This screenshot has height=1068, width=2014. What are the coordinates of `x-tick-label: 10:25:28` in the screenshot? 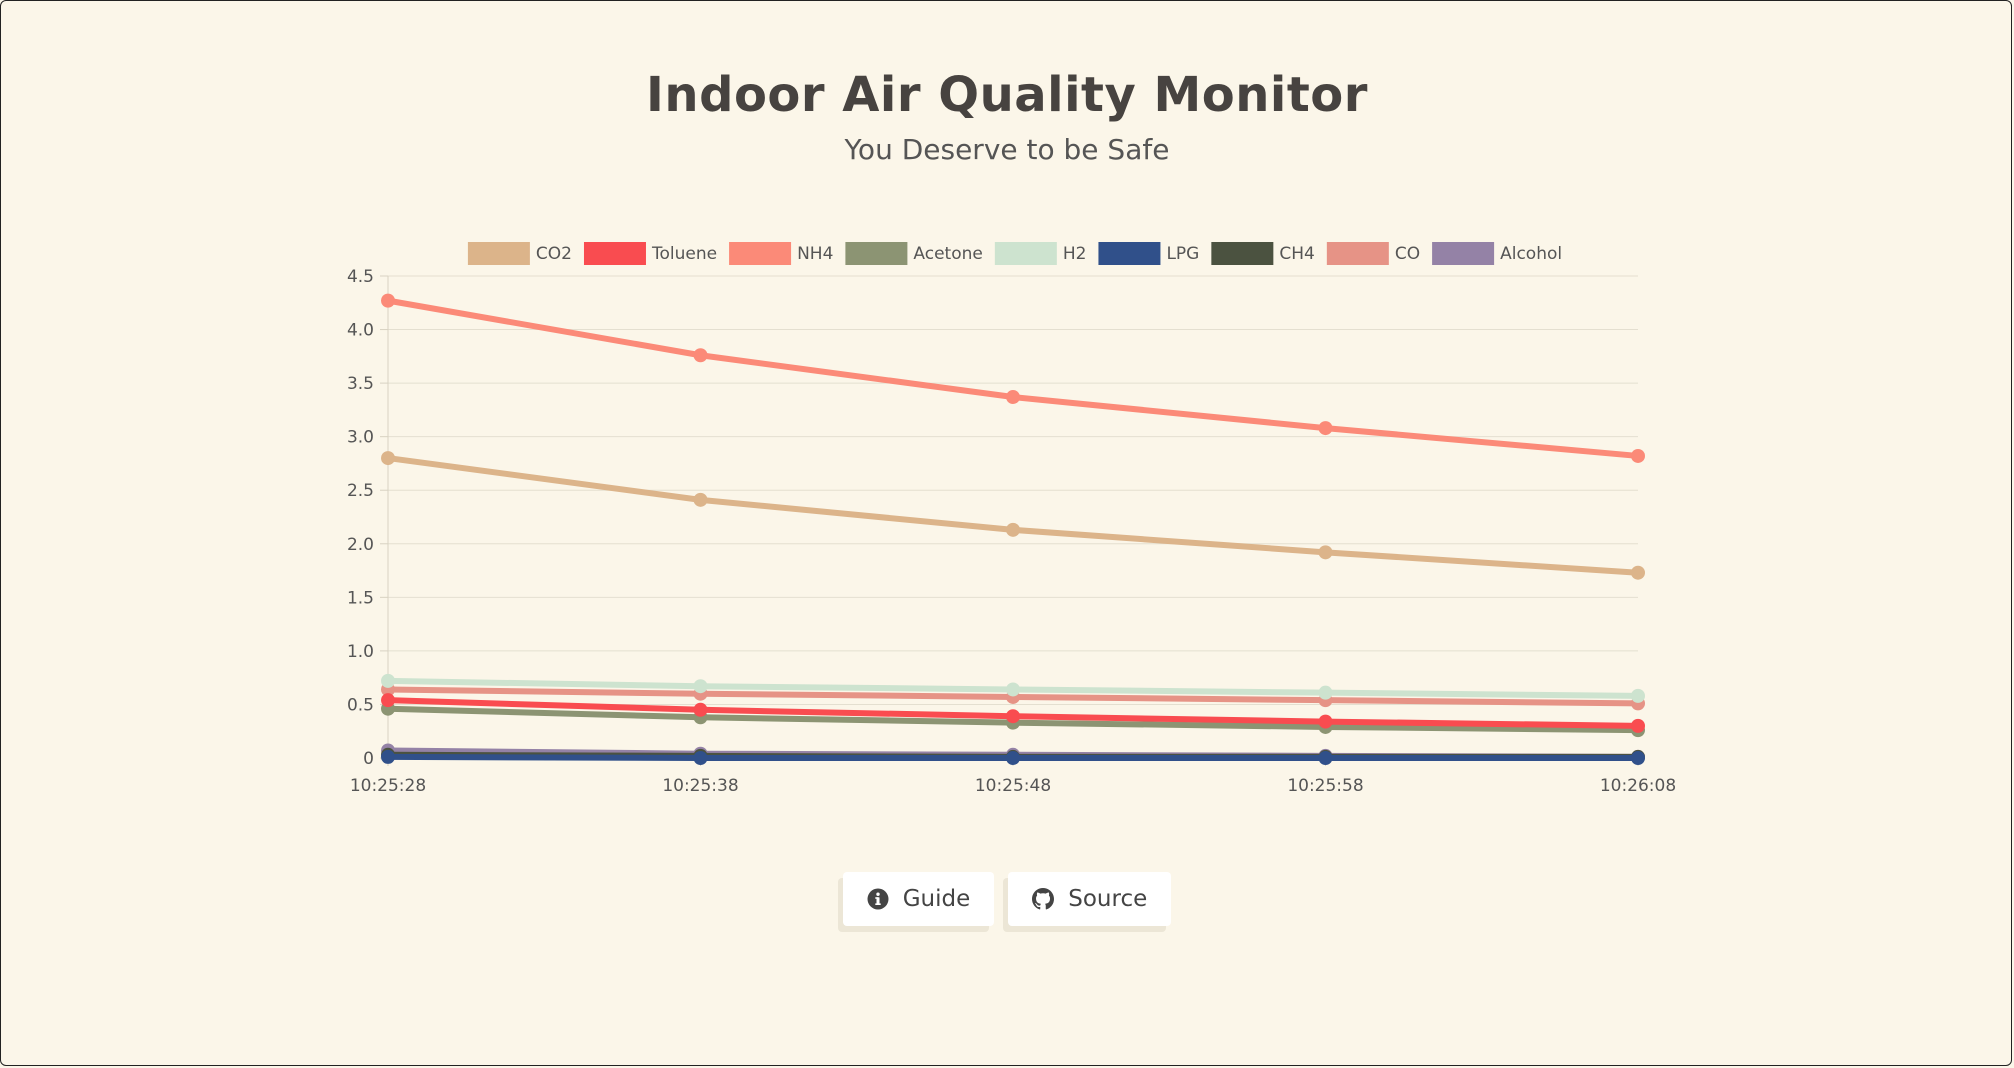 It's located at (388, 786).